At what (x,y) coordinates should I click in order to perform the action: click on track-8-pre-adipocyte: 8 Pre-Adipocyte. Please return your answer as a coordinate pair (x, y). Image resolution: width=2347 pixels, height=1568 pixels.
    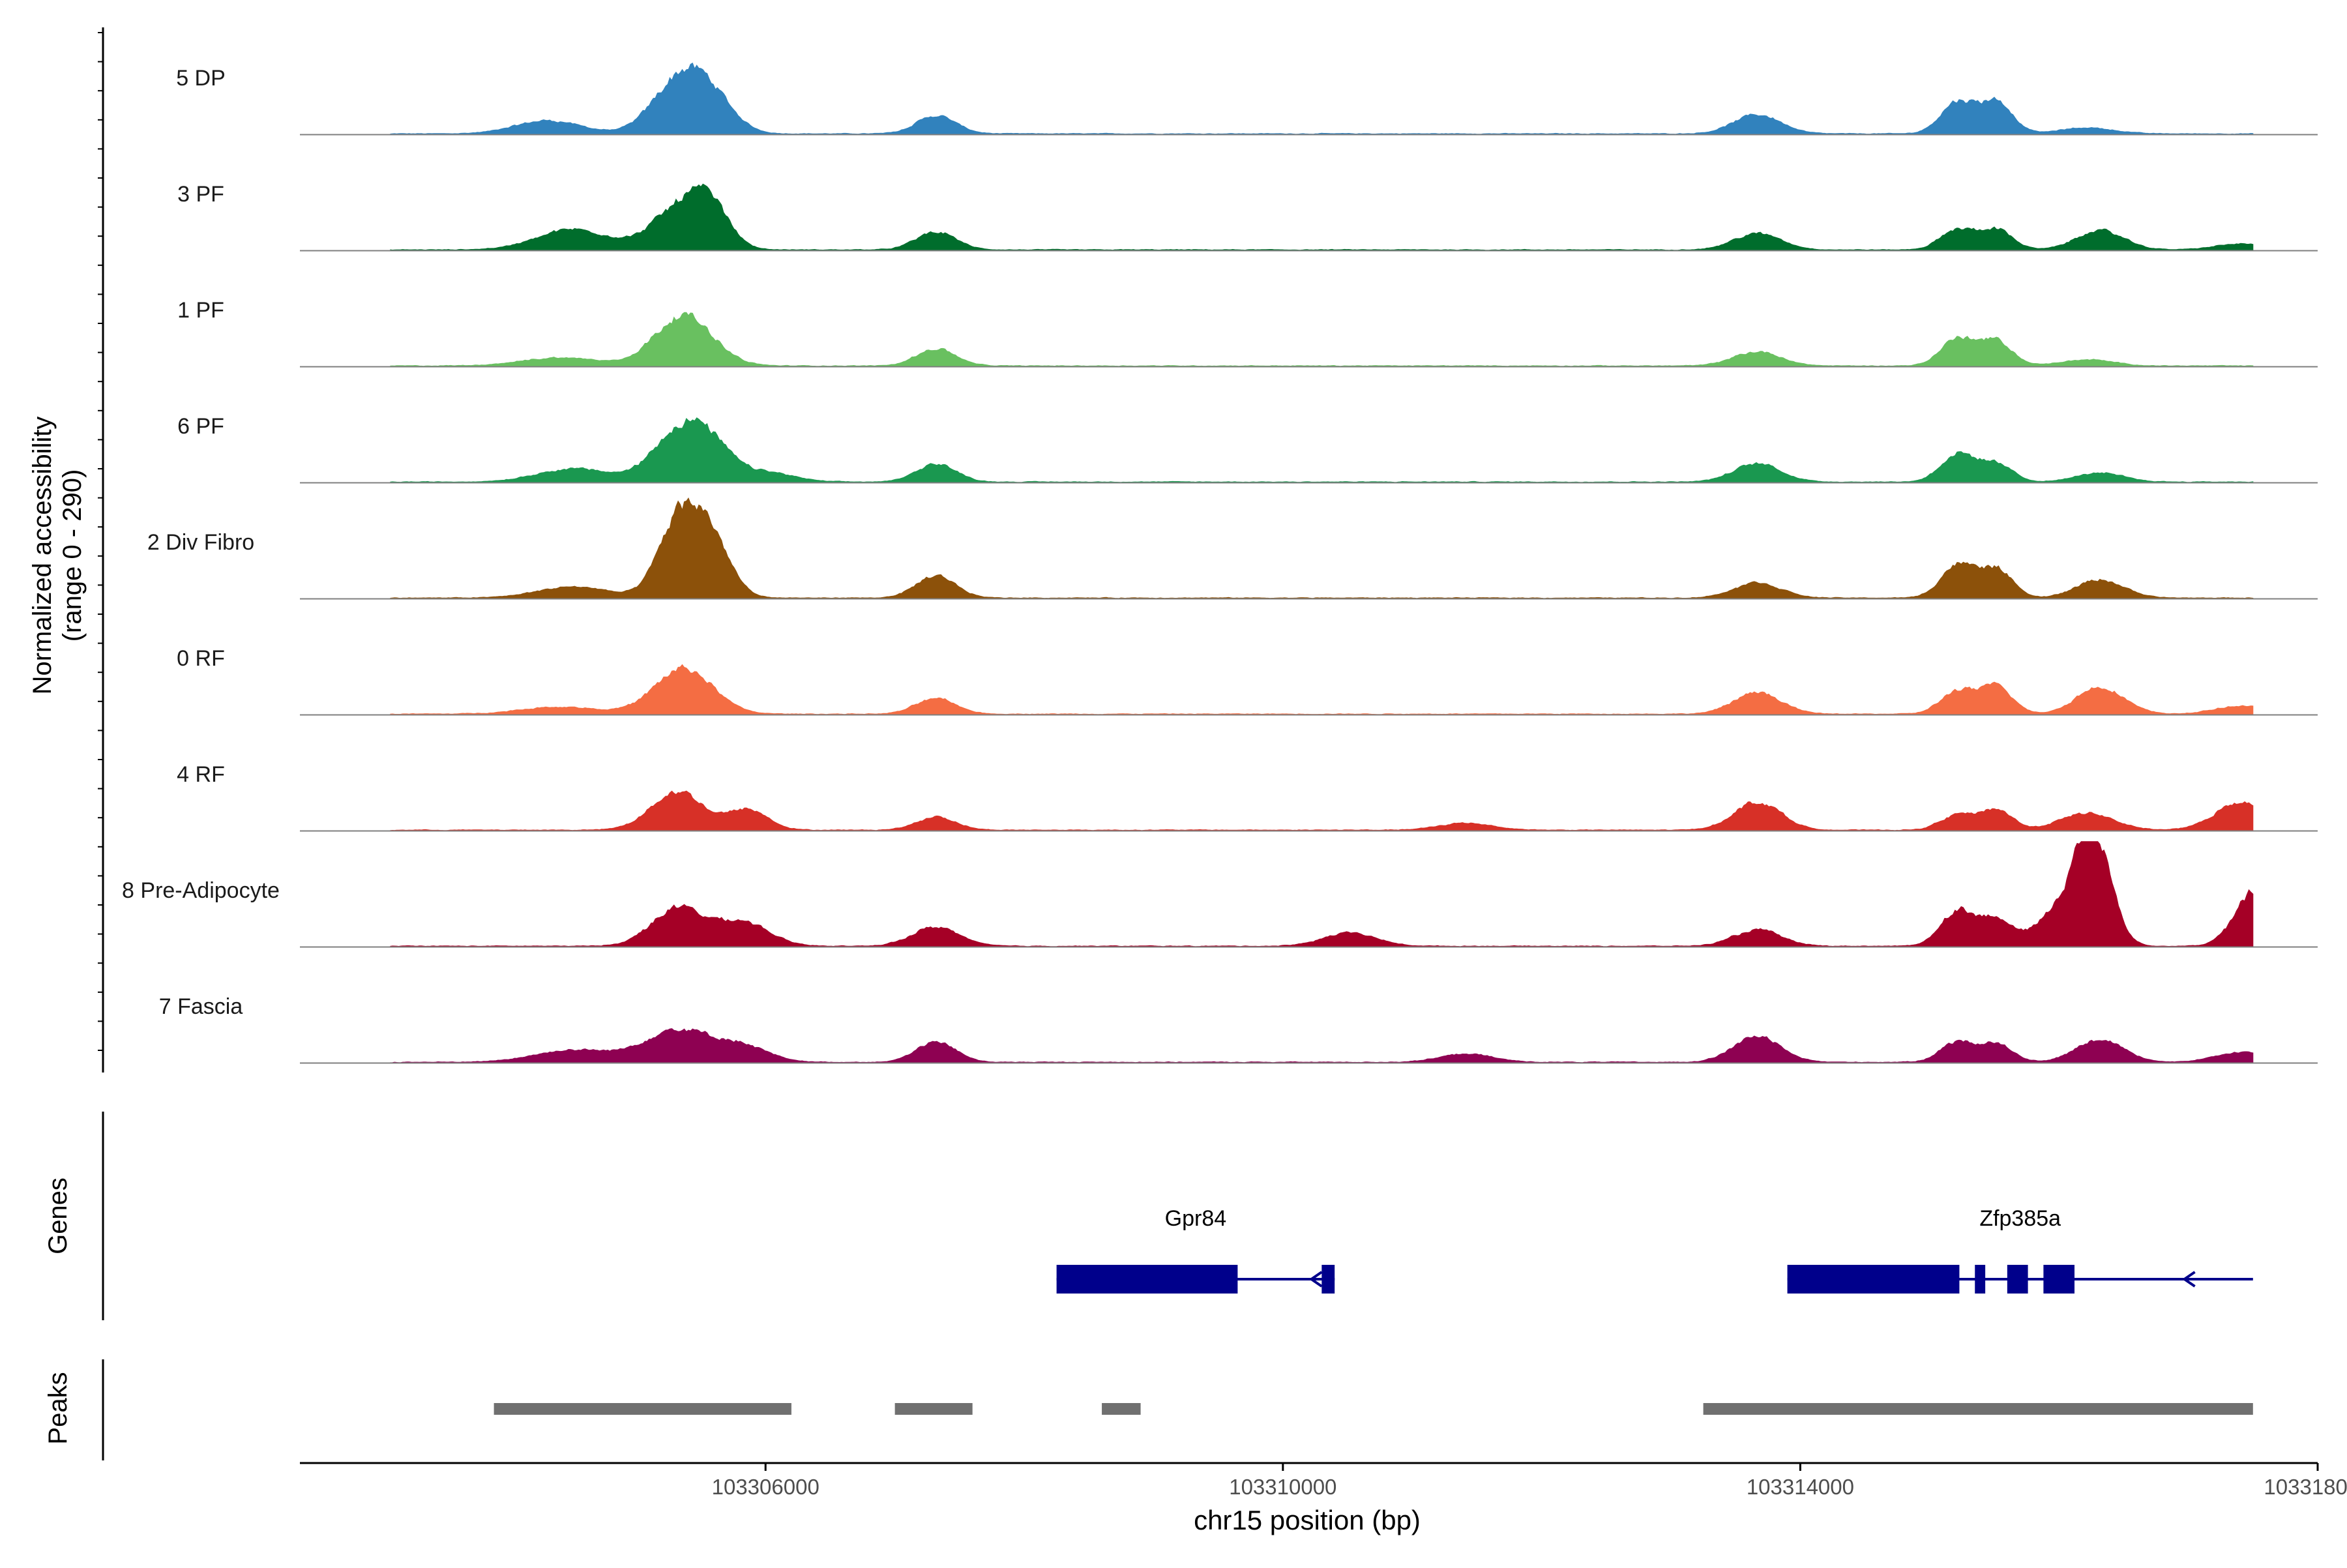
    Looking at the image, I should click on (1220, 895).